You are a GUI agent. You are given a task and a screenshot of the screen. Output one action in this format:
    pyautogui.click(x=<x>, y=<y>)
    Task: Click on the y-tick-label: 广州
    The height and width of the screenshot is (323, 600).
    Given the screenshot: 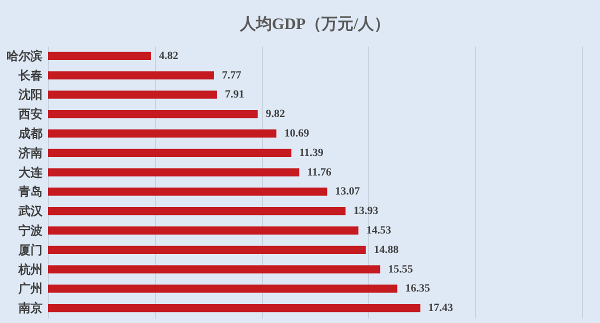 What is the action you would take?
    pyautogui.click(x=30, y=289)
    